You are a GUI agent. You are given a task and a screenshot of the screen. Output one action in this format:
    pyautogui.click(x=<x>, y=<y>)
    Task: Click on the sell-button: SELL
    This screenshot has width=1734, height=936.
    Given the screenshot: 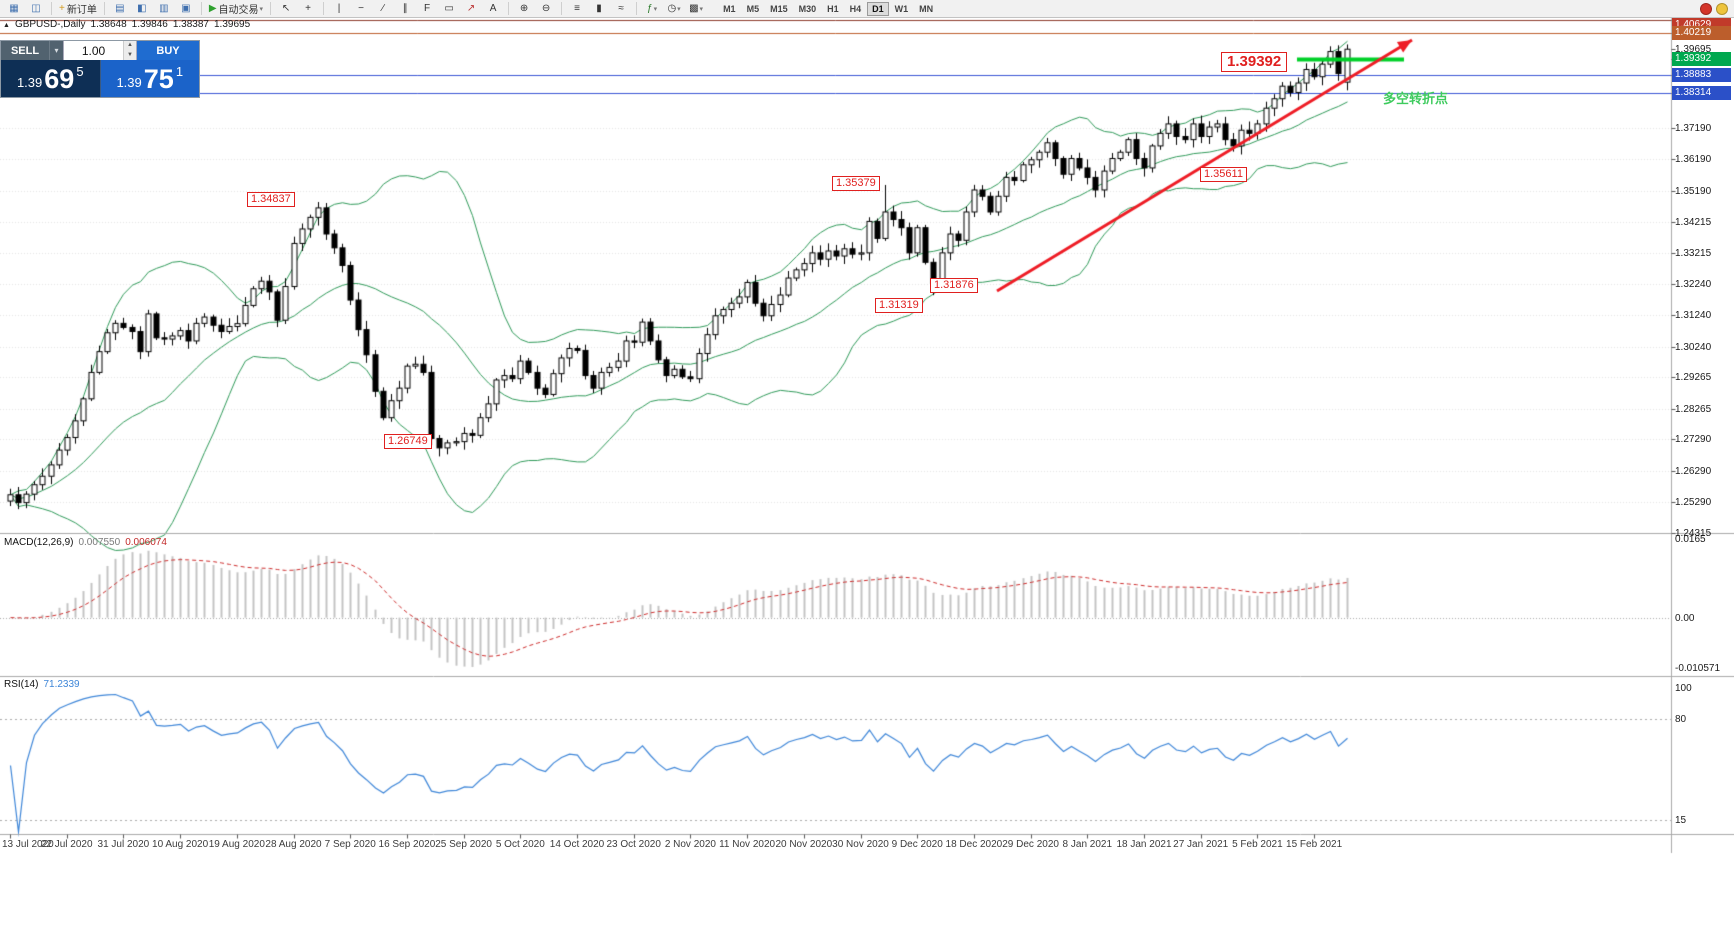 What is the action you would take?
    pyautogui.click(x=25, y=50)
    